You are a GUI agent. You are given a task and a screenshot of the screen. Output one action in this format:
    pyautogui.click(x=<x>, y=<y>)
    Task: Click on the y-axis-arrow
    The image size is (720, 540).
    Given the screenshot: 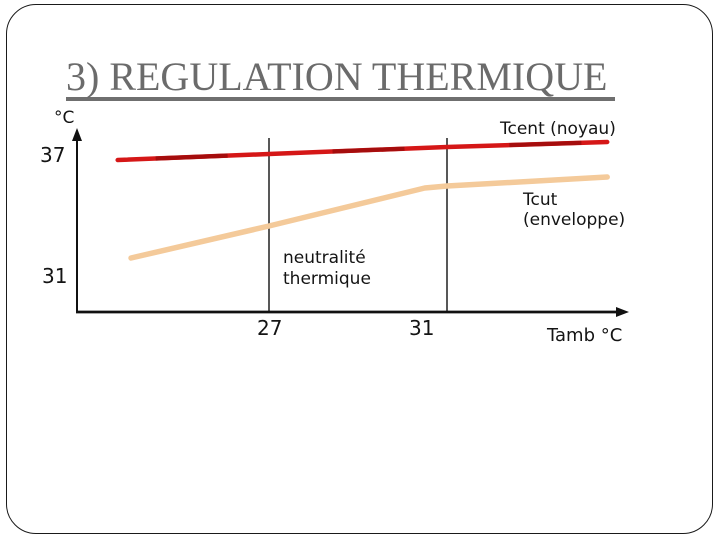 What is the action you would take?
    pyautogui.click(x=77, y=134)
    